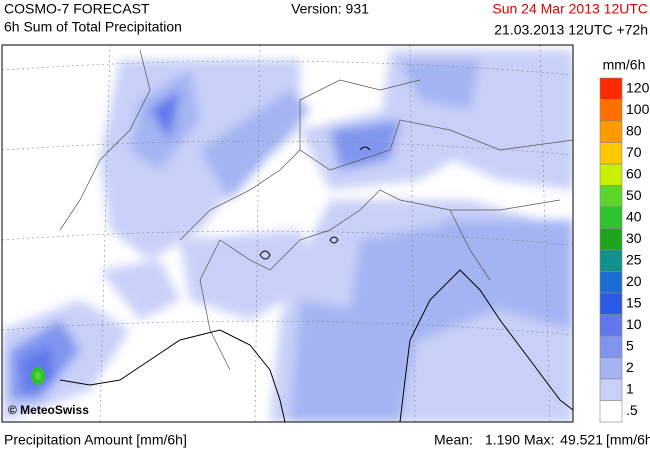 The image size is (650, 457). Describe the element at coordinates (48, 410) in the screenshot. I see `copyright: © MeteoSwiss` at that location.